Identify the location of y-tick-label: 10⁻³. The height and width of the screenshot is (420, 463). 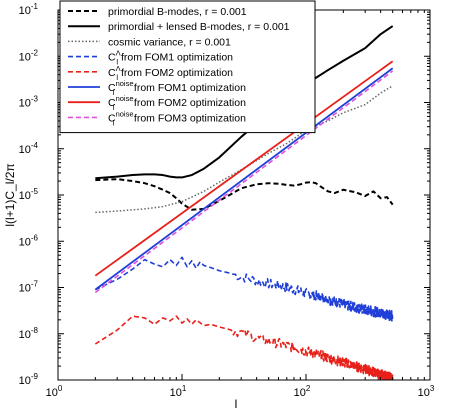
(29, 102).